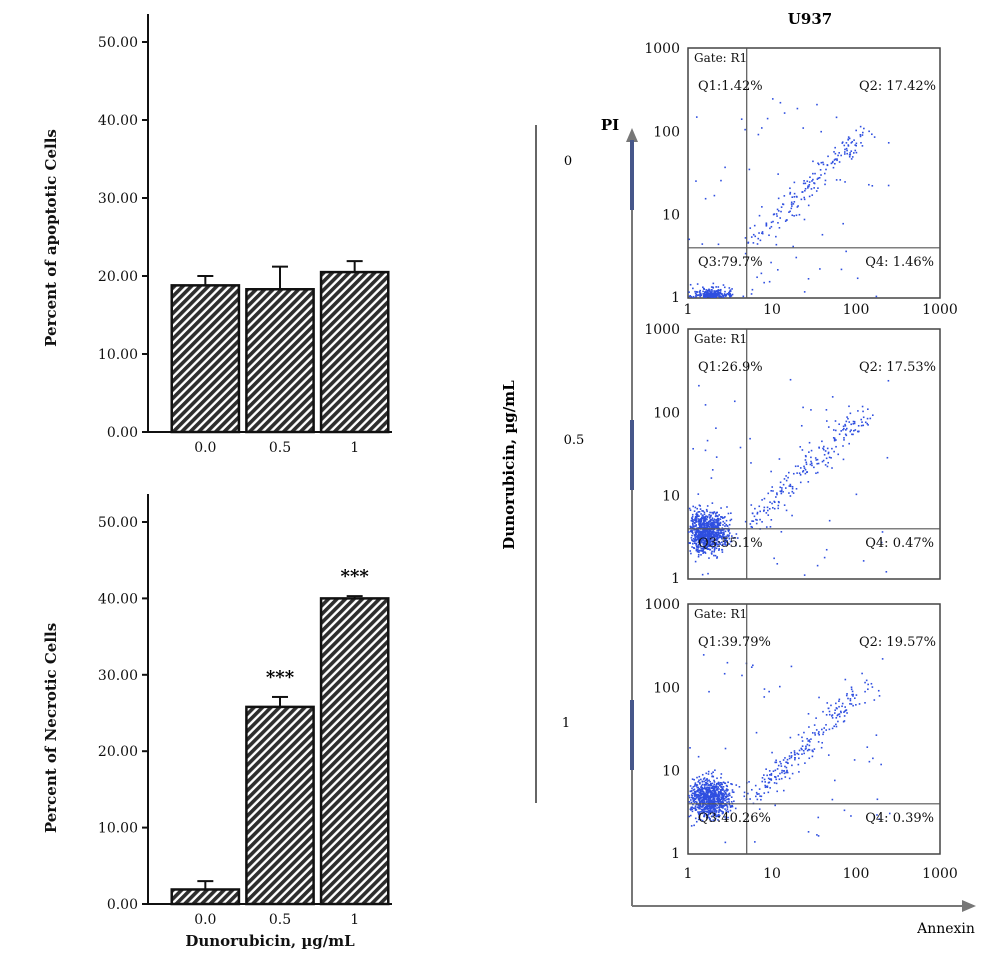 The image size is (1000, 973). I want to click on bar, so click(280, 805).